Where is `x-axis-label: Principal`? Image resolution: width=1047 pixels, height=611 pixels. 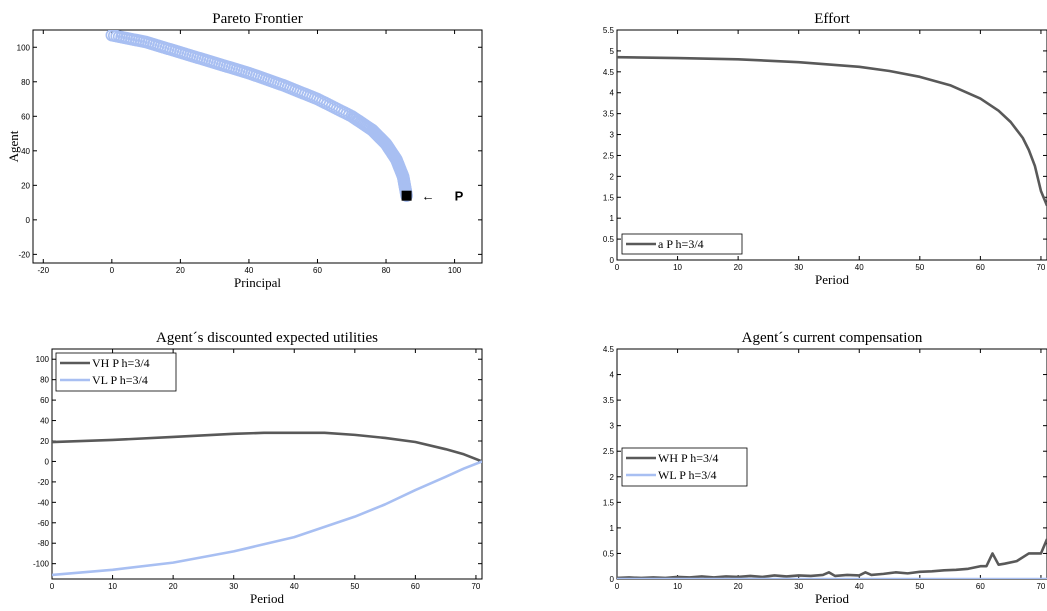 x-axis-label: Principal is located at coordinates (257, 282).